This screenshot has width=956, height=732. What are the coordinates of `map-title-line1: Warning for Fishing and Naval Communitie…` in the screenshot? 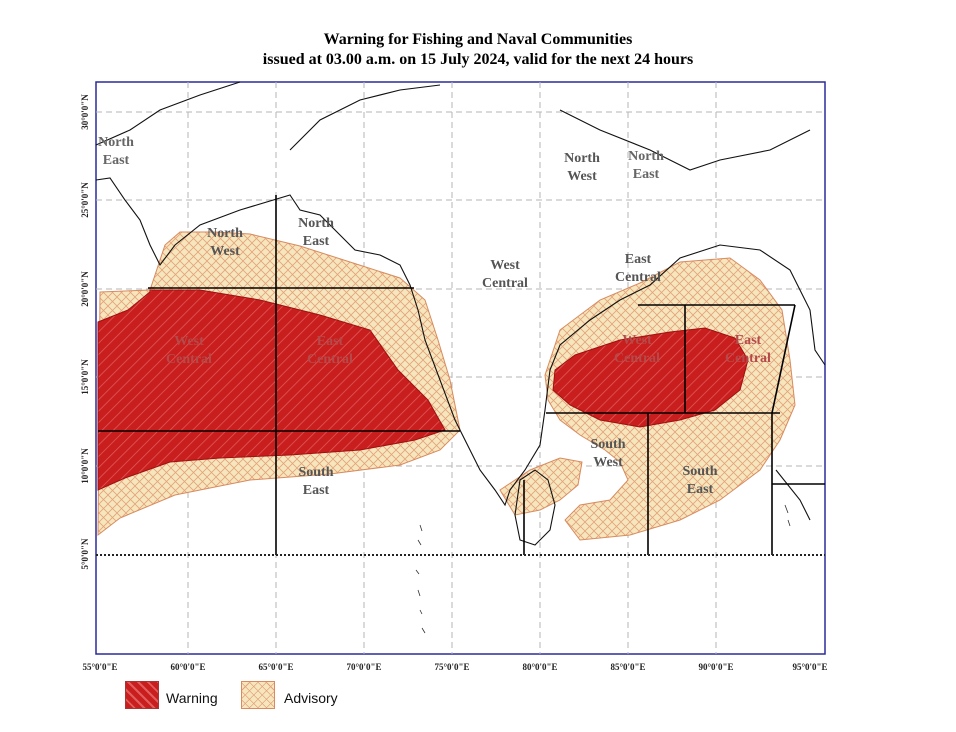 It's located at (478, 39).